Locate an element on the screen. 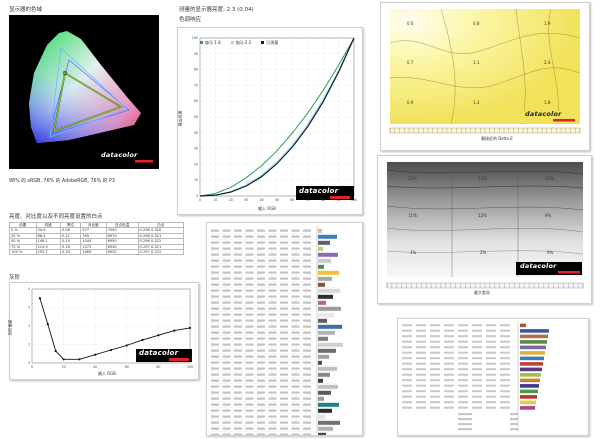  gamma-legend: 伽马 1.8 伽马 2.2 已测量 is located at coordinates (239, 42).